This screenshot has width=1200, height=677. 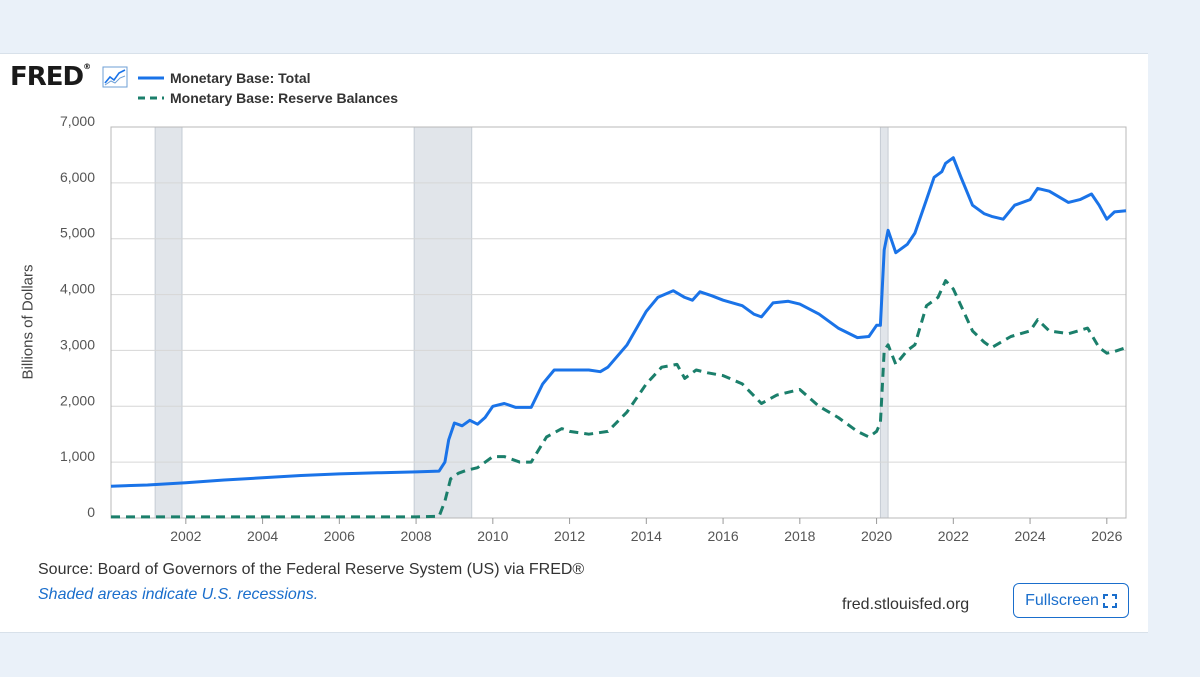 I want to click on x-tick-label: 2014, so click(x=646, y=536).